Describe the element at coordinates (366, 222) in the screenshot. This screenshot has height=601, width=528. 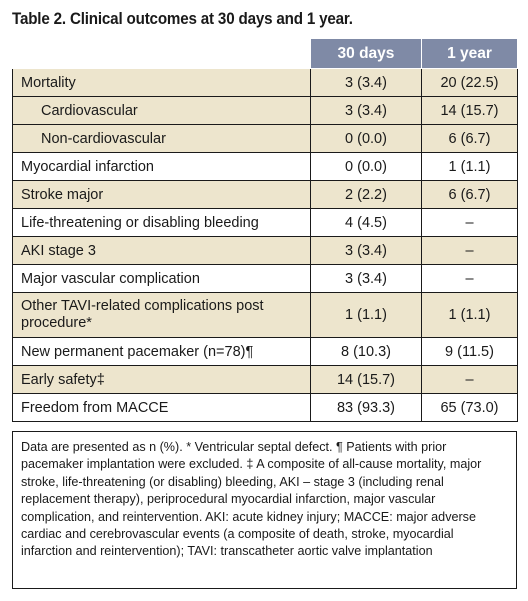
I see `value-30-days: 4 (4.5)` at that location.